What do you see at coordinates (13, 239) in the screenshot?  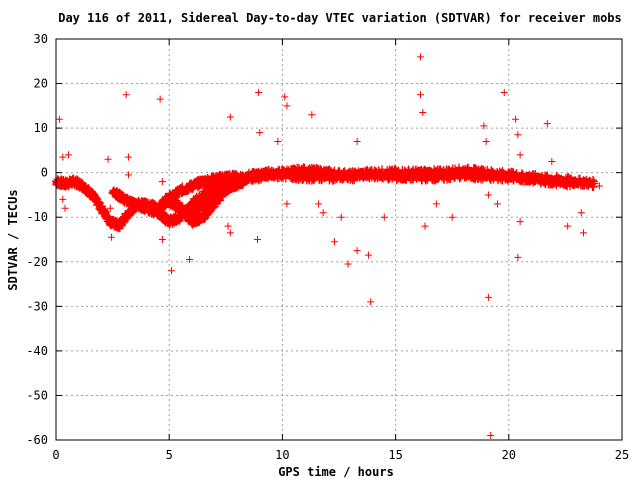 I see `y-axis-label: SDTVAR / TECUs` at bounding box center [13, 239].